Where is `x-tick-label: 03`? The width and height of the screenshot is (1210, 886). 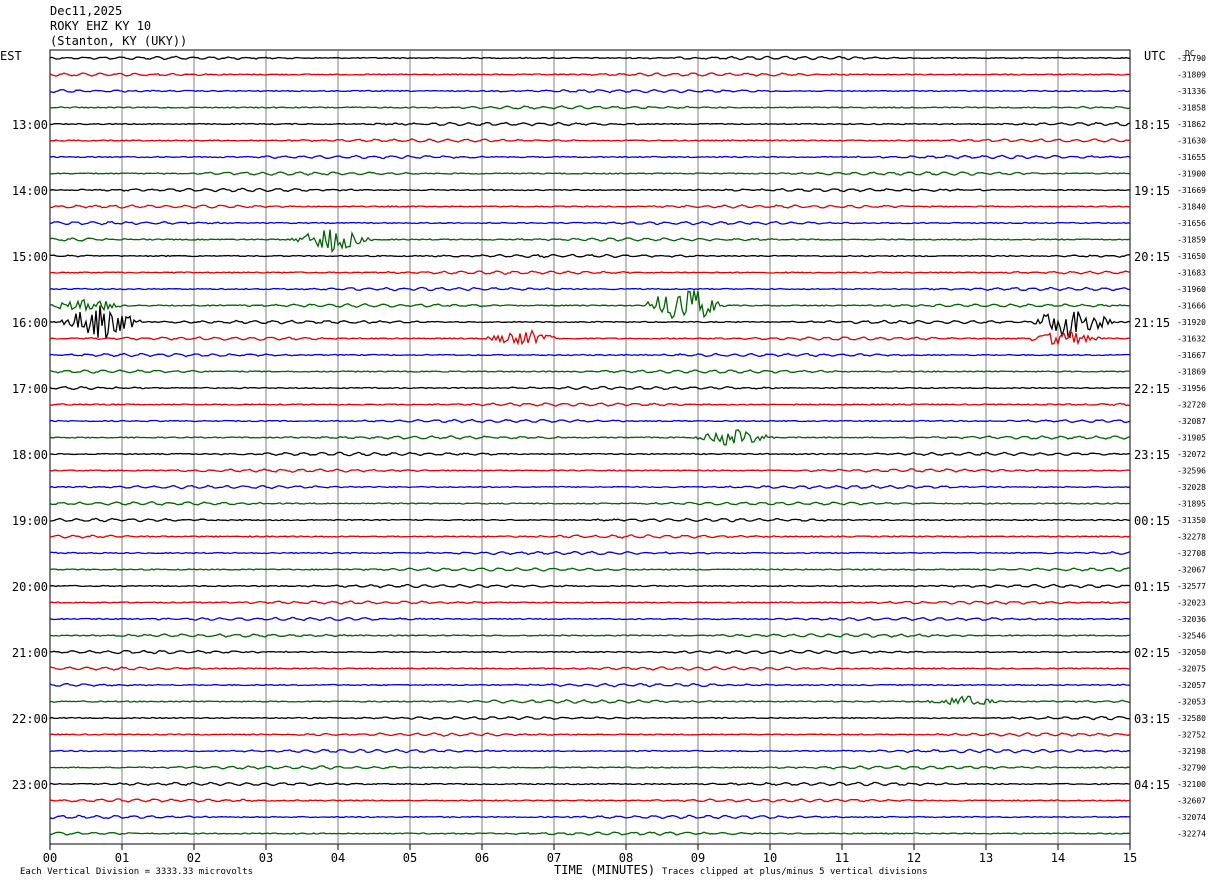
x-tick-label: 03 is located at coordinates (266, 858).